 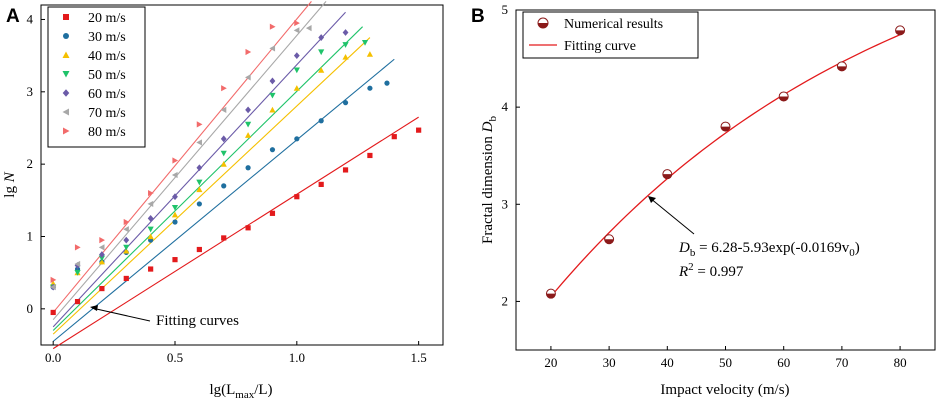 I want to click on legend-item-60-m-s: 60 m/s, so click(x=94, y=94).